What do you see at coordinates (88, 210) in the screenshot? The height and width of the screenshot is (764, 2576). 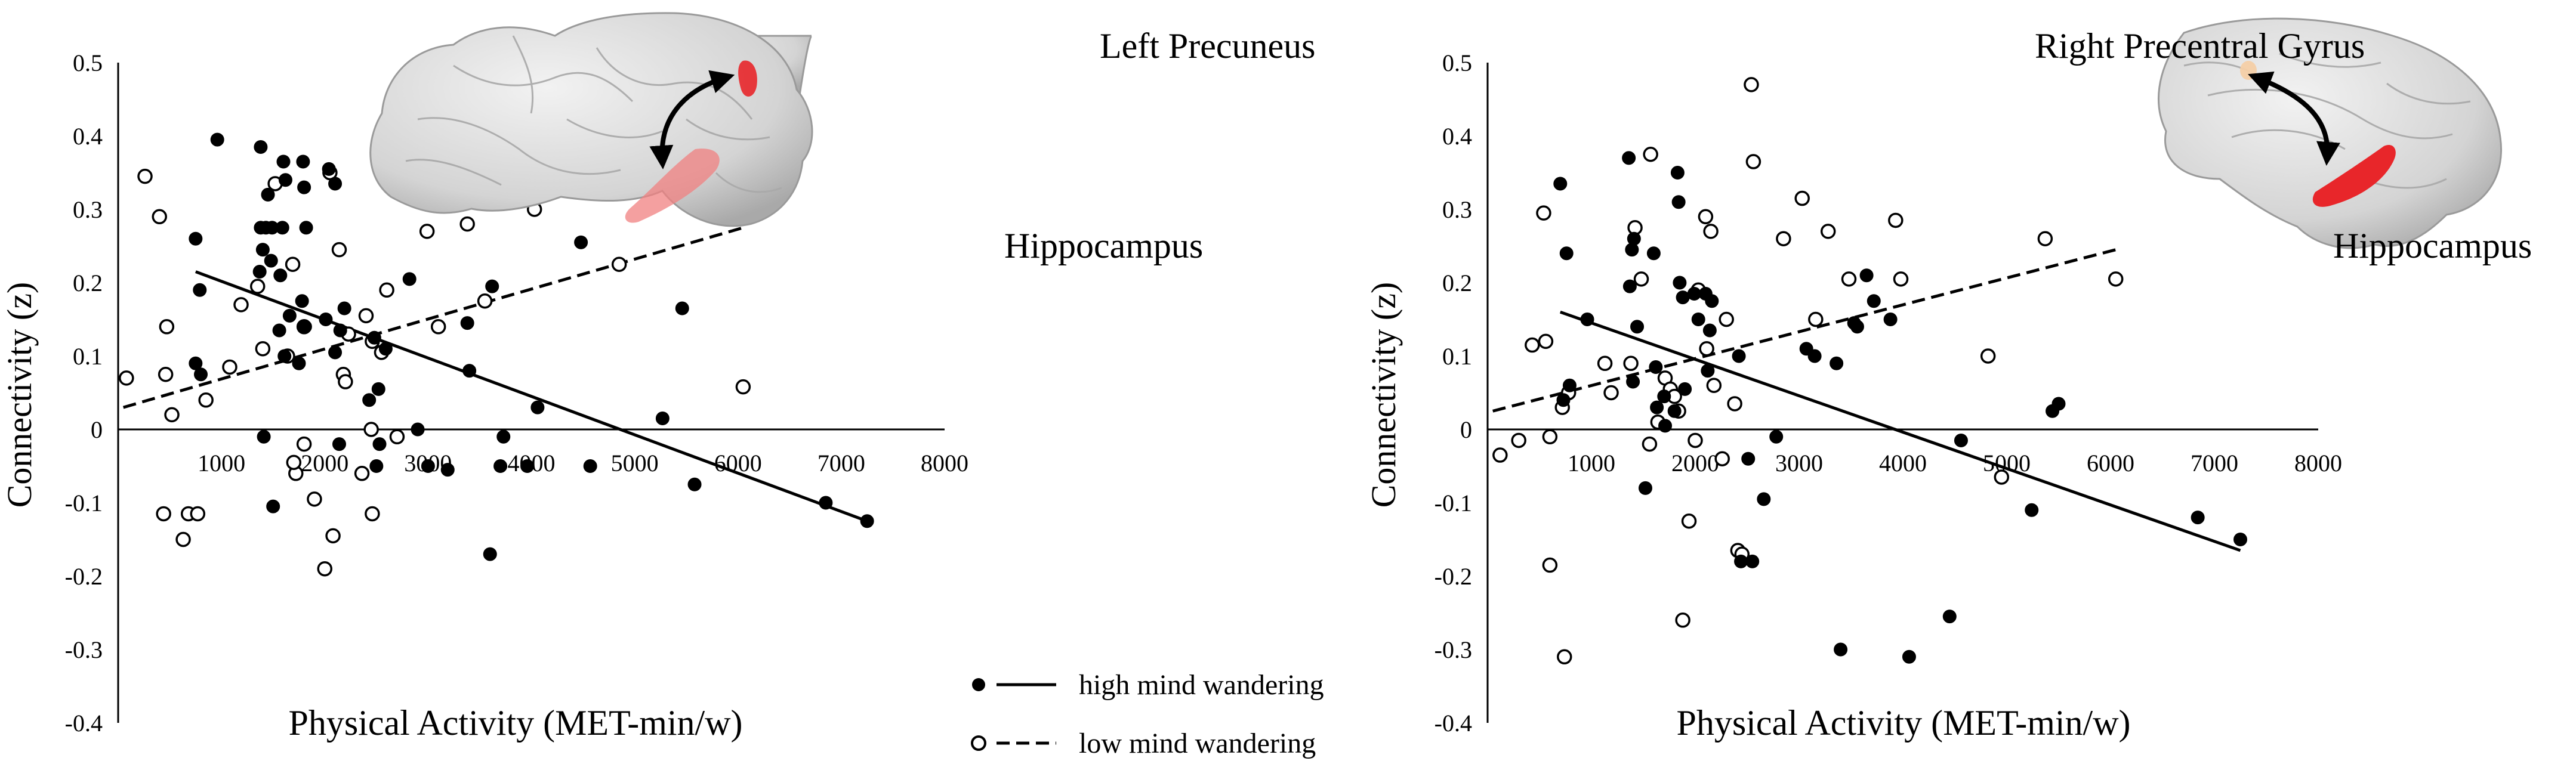 I see `y-tick-label: 0.3` at bounding box center [88, 210].